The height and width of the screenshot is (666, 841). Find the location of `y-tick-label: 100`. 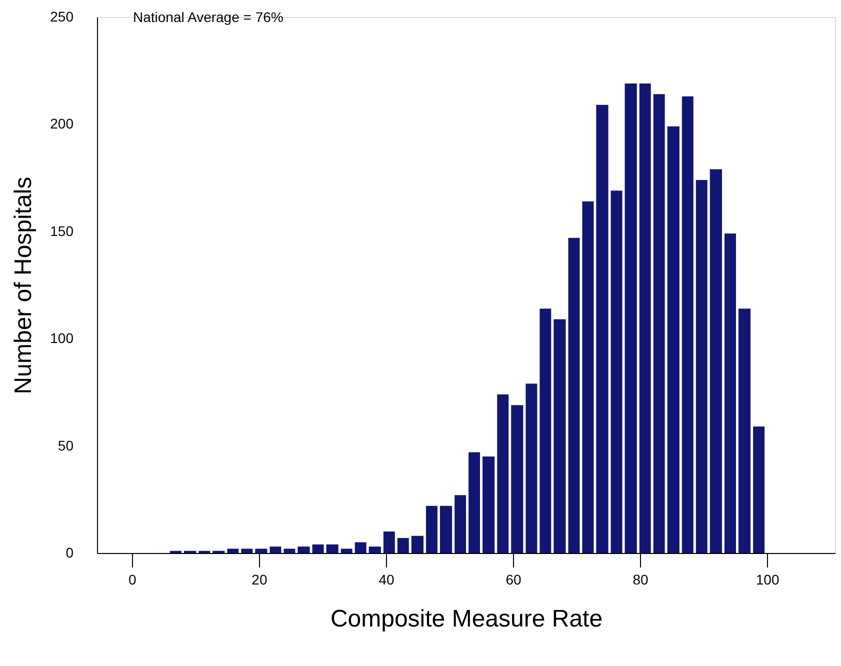

y-tick-label: 100 is located at coordinates (62, 338).